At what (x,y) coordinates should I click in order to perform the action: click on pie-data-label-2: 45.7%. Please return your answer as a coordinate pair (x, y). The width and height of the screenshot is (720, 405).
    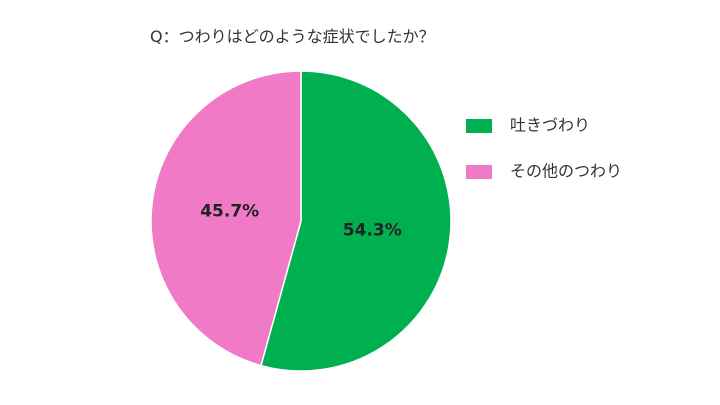
    Looking at the image, I should click on (229, 211).